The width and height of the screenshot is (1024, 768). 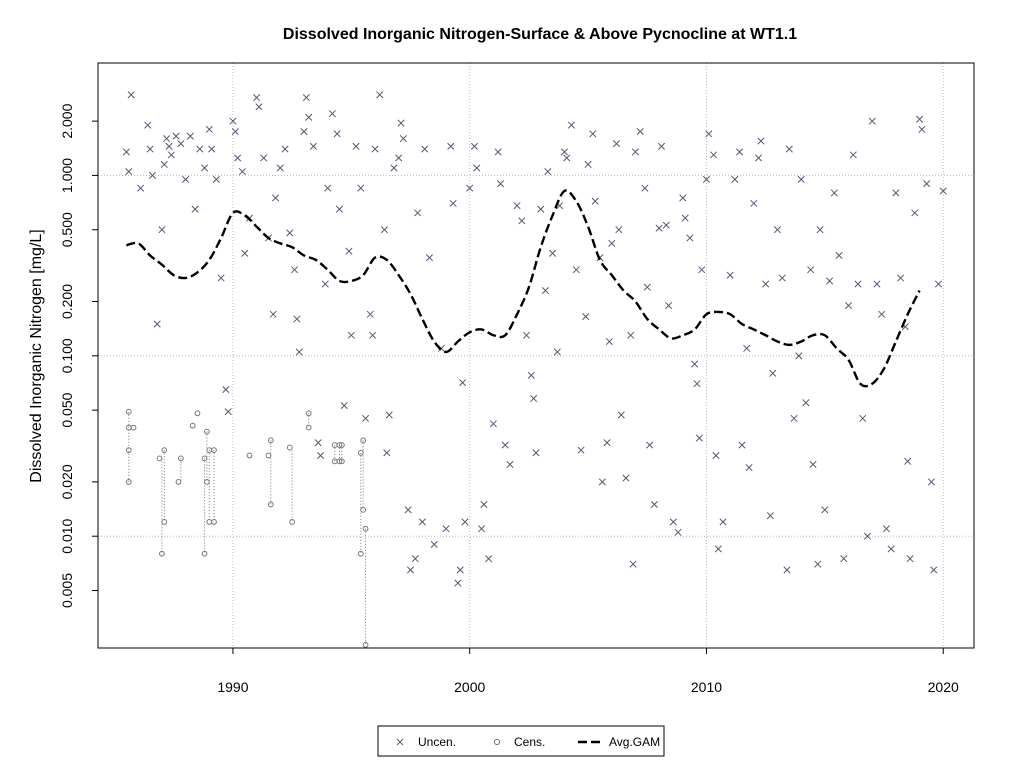 I want to click on x-tick-label: 2010, so click(x=706, y=687).